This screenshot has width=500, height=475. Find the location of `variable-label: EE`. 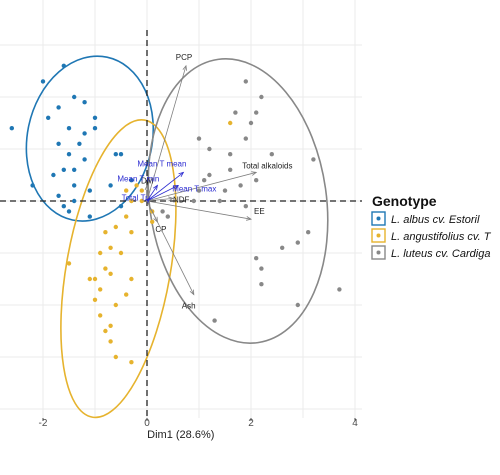

variable-label: EE is located at coordinates (259, 211).